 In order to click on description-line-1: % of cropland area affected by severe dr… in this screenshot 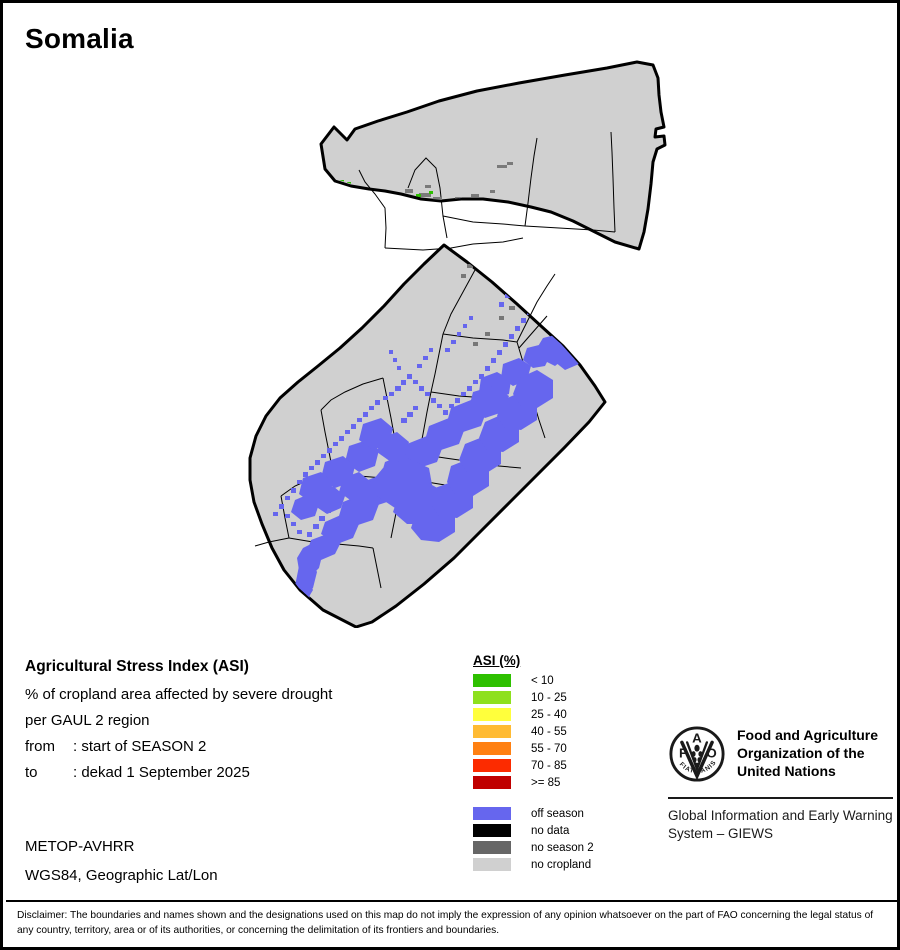, I will do `click(179, 694)`.